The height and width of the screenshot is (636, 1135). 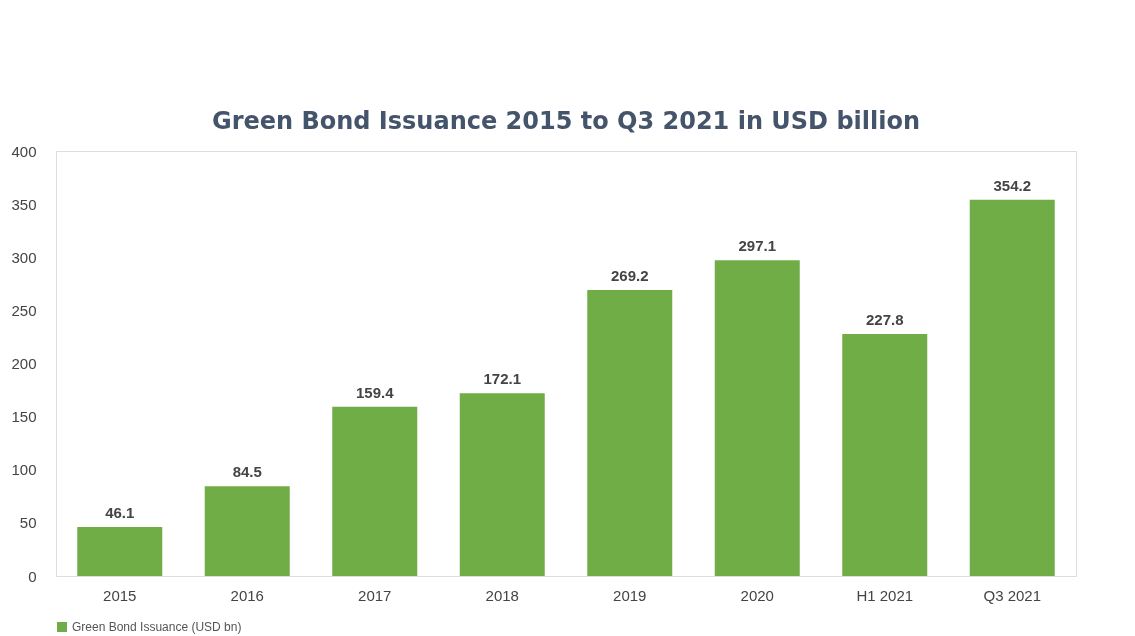 I want to click on y-tick-label: 400, so click(x=24, y=151).